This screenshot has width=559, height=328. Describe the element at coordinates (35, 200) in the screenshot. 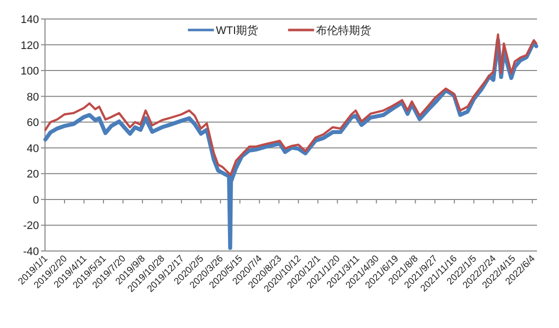

I see `y-tick-label: 0` at that location.